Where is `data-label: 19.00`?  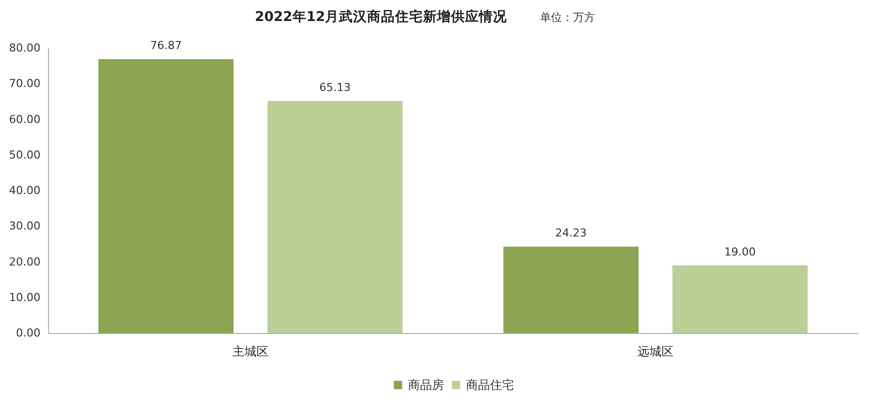
data-label: 19.00 is located at coordinates (740, 251).